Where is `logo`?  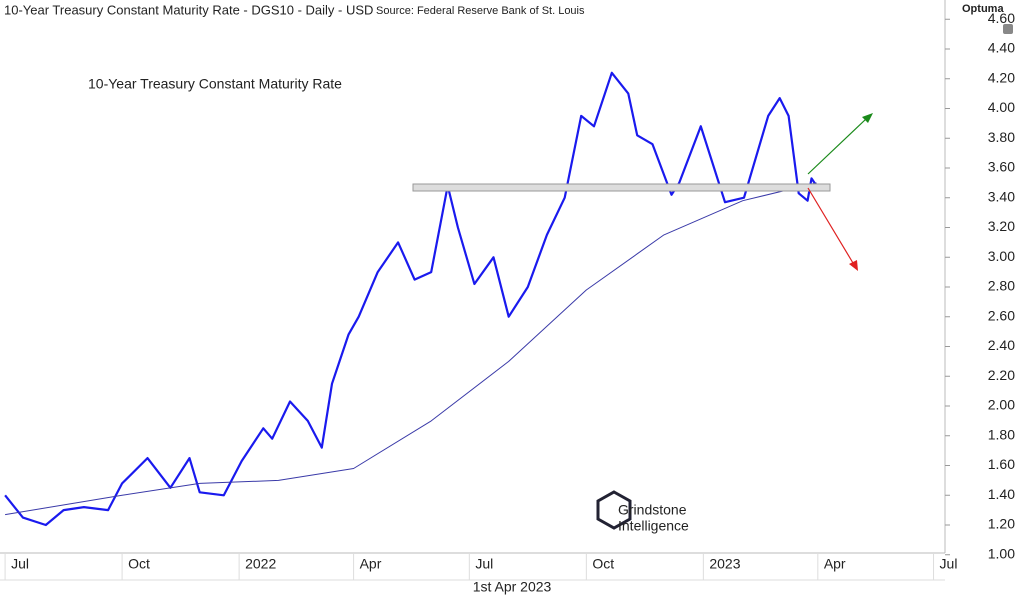
logo is located at coordinates (614, 510).